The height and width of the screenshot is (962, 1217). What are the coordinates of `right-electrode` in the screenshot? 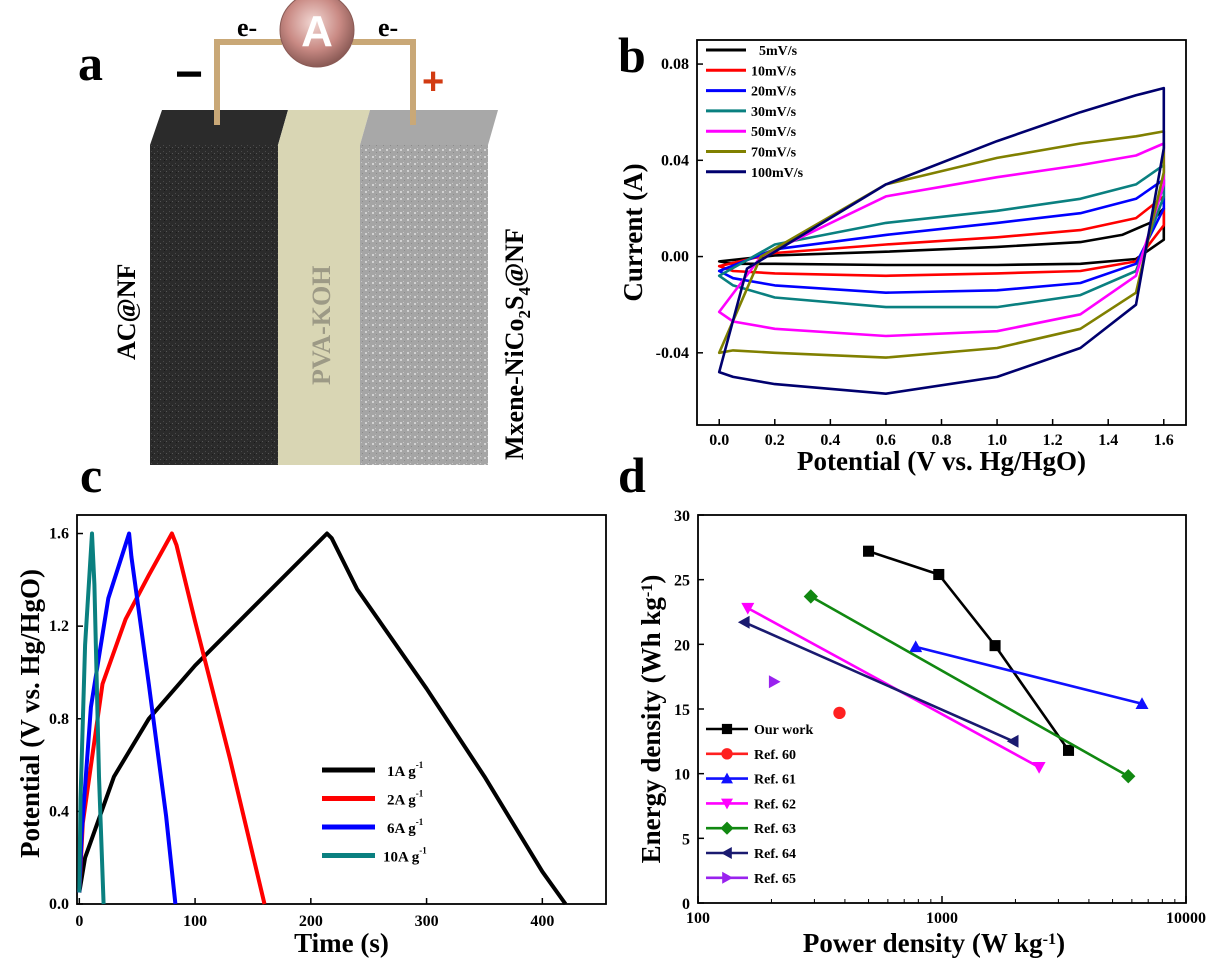 It's located at (424, 305).